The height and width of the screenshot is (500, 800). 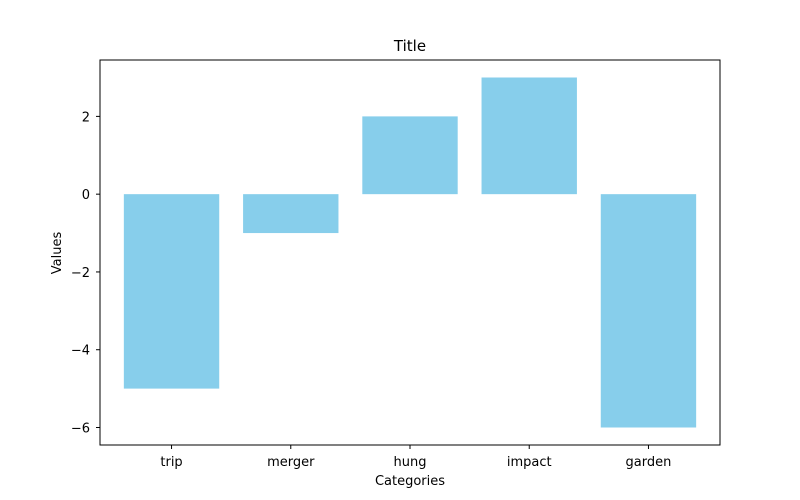 What do you see at coordinates (529, 136) in the screenshot?
I see `bar-impact` at bounding box center [529, 136].